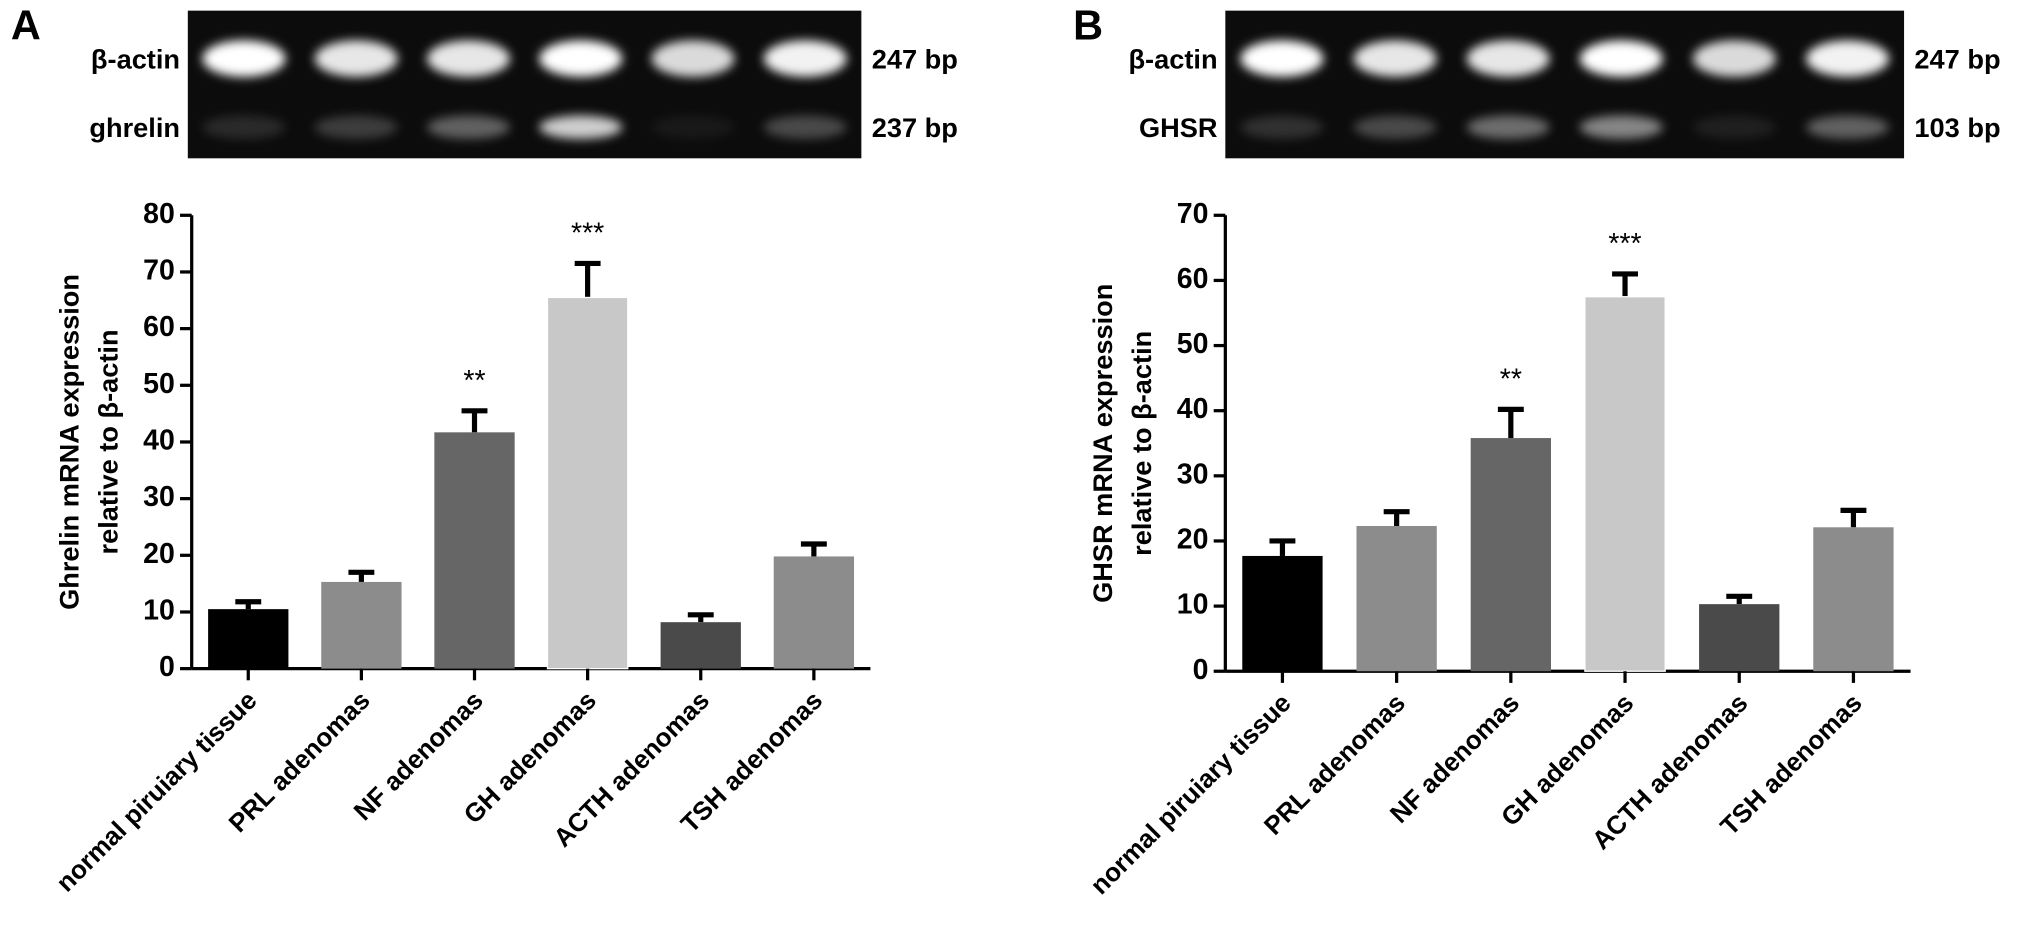 The height and width of the screenshot is (950, 2031). I want to click on y-axis-title: Ghrelin mRNA expression, so click(68, 442).